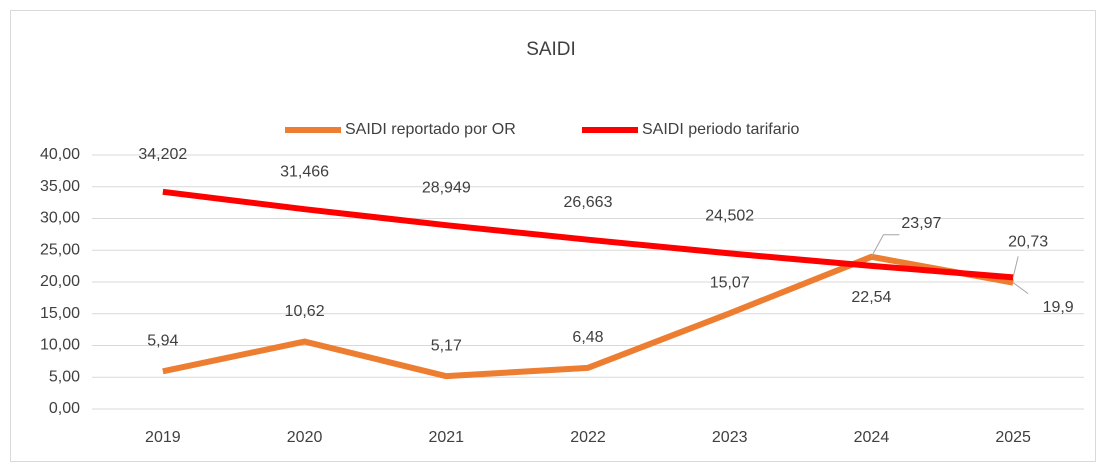  Describe the element at coordinates (871, 297) in the screenshot. I see `data-label: 22,54` at that location.